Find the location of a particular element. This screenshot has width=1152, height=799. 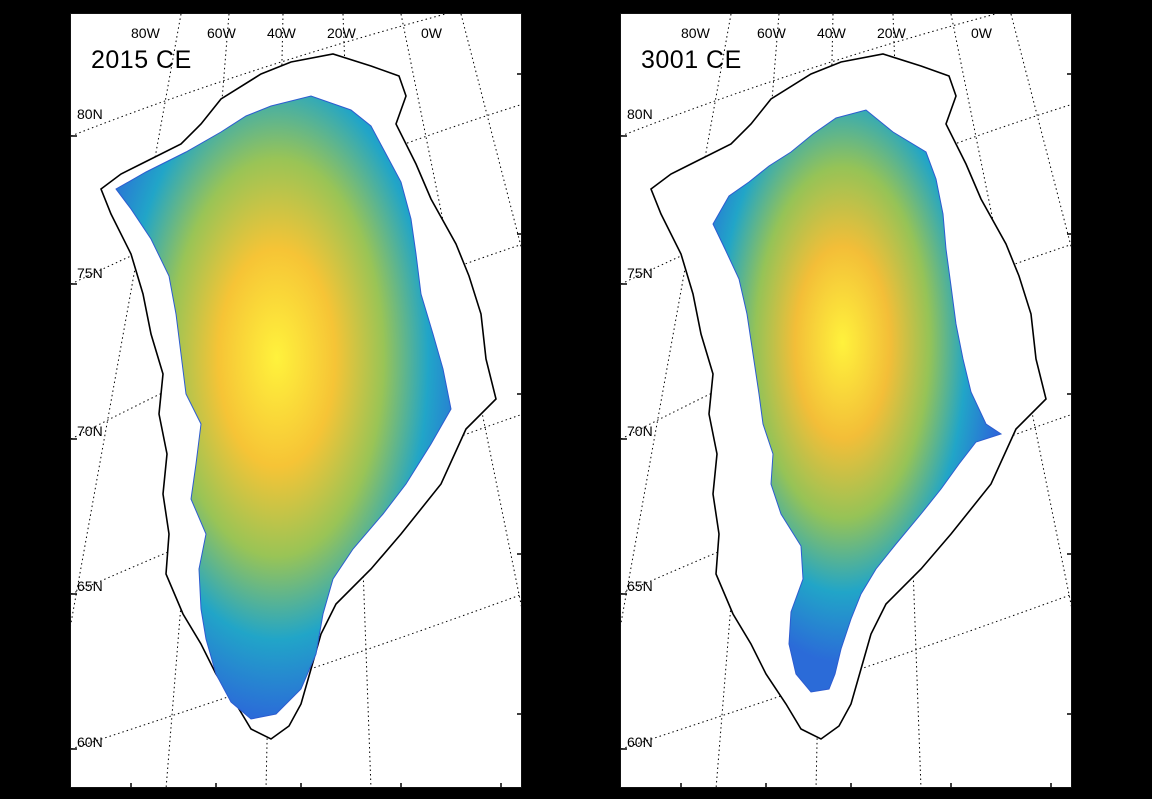

panel-title-3001: 3001 CE is located at coordinates (691, 60).